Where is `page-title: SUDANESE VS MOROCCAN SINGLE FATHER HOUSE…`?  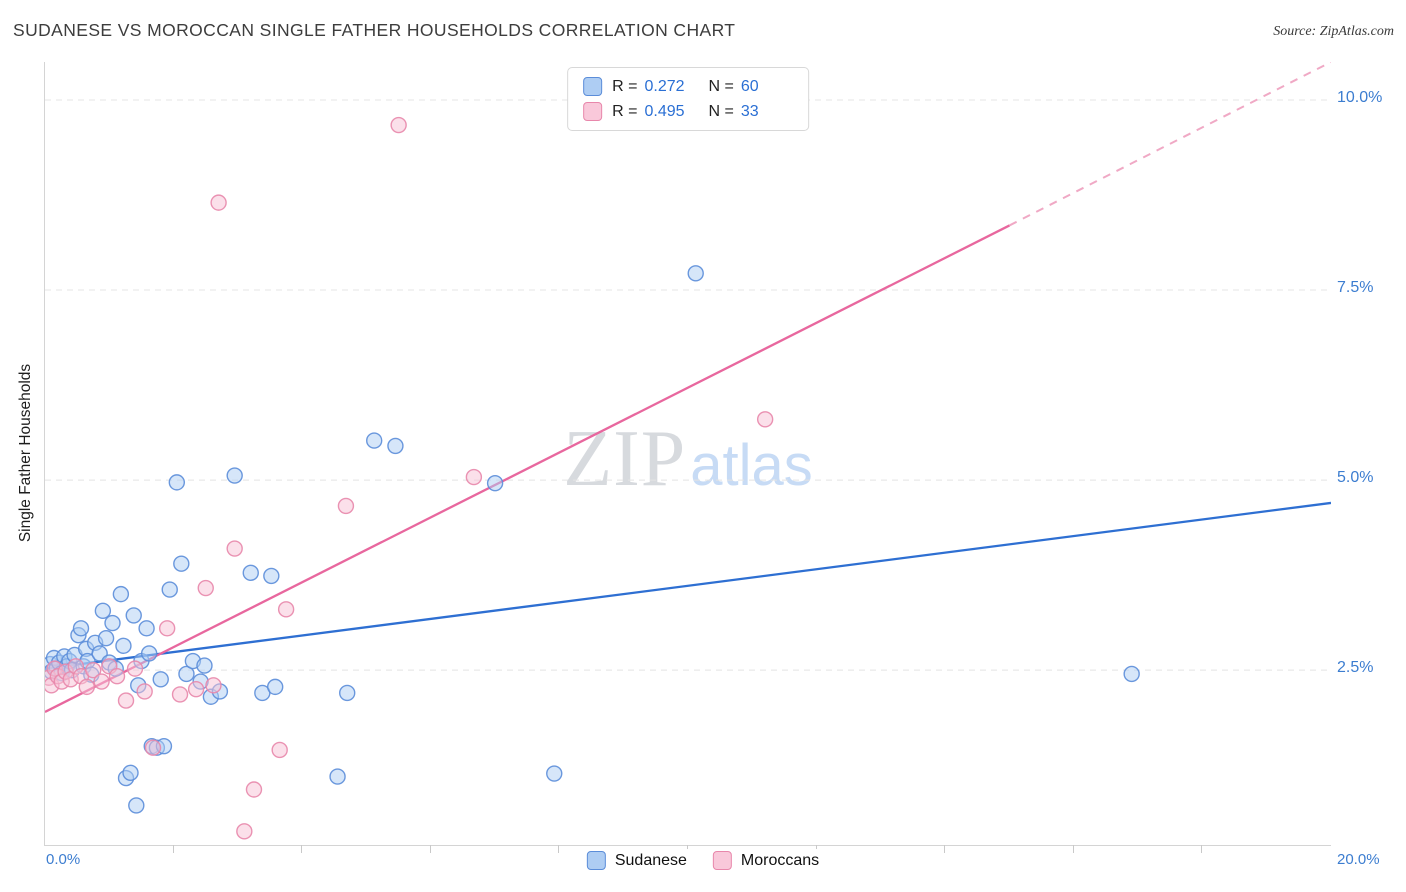 page-title: SUDANESE VS MOROCCAN SINGLE FATHER HOUSE… is located at coordinates (374, 30).